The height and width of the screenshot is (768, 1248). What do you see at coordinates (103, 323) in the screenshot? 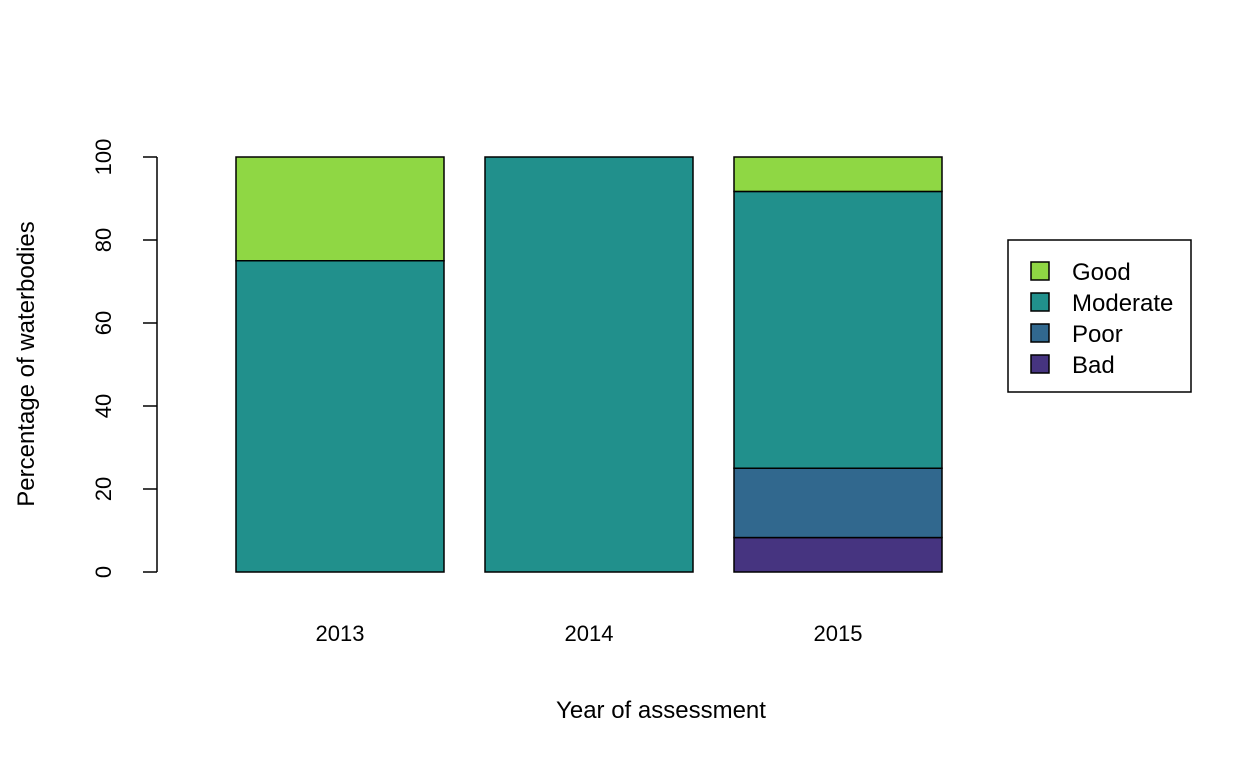
I see `y-tick-label: 60` at bounding box center [103, 323].